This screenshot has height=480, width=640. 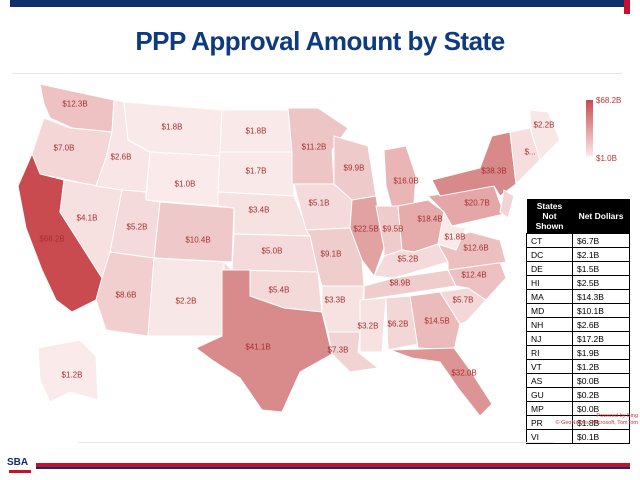 I want to click on table-row: DE $1.5B, so click(x=578, y=268).